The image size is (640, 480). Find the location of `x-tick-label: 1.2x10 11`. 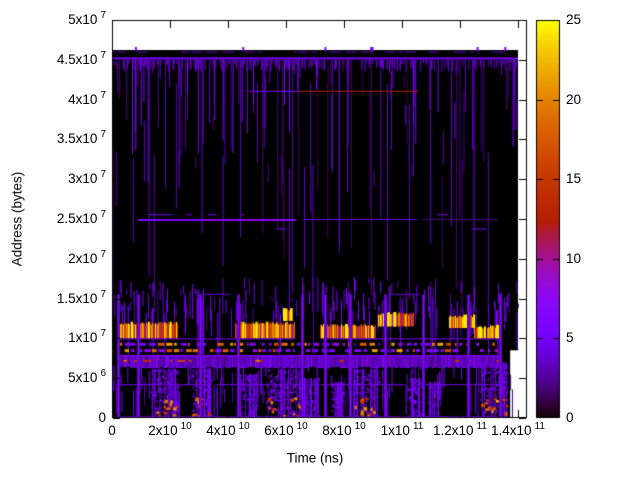

x-tick-label: 1.2x10 11 is located at coordinates (460, 431).